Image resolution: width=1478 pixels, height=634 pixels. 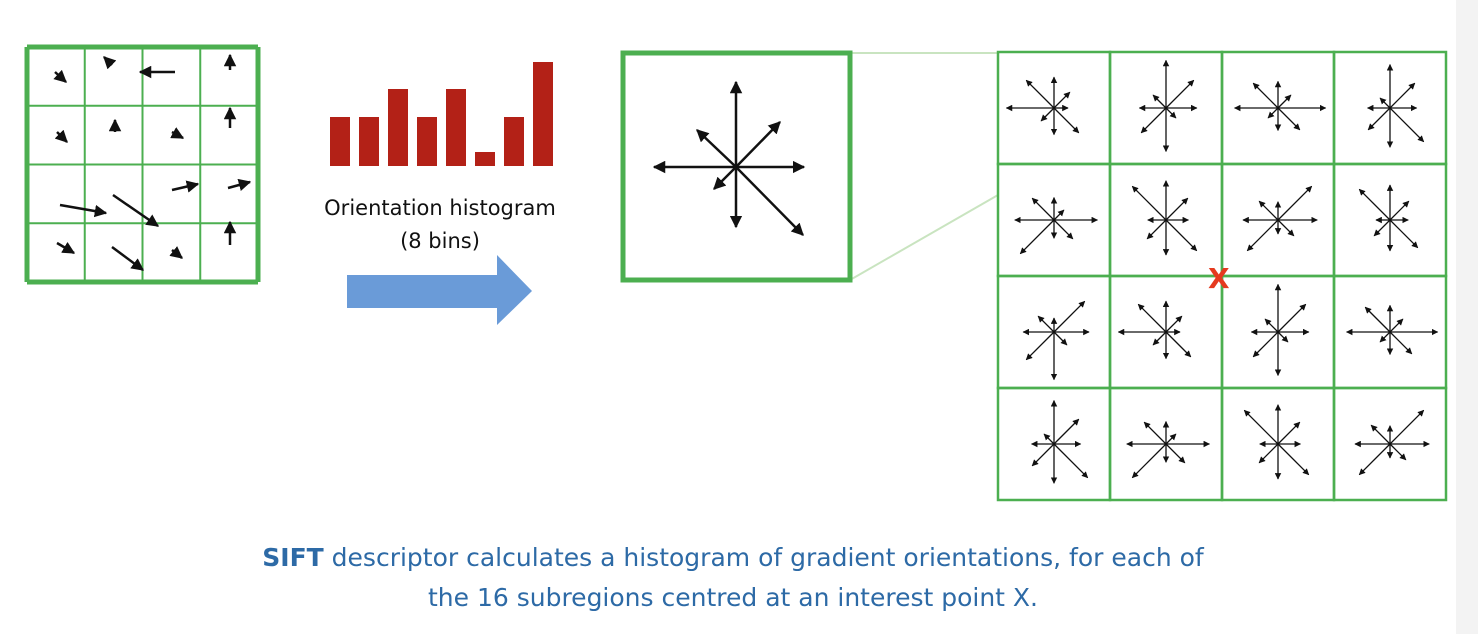 I want to click on orientation-star, so click(x=729, y=158).